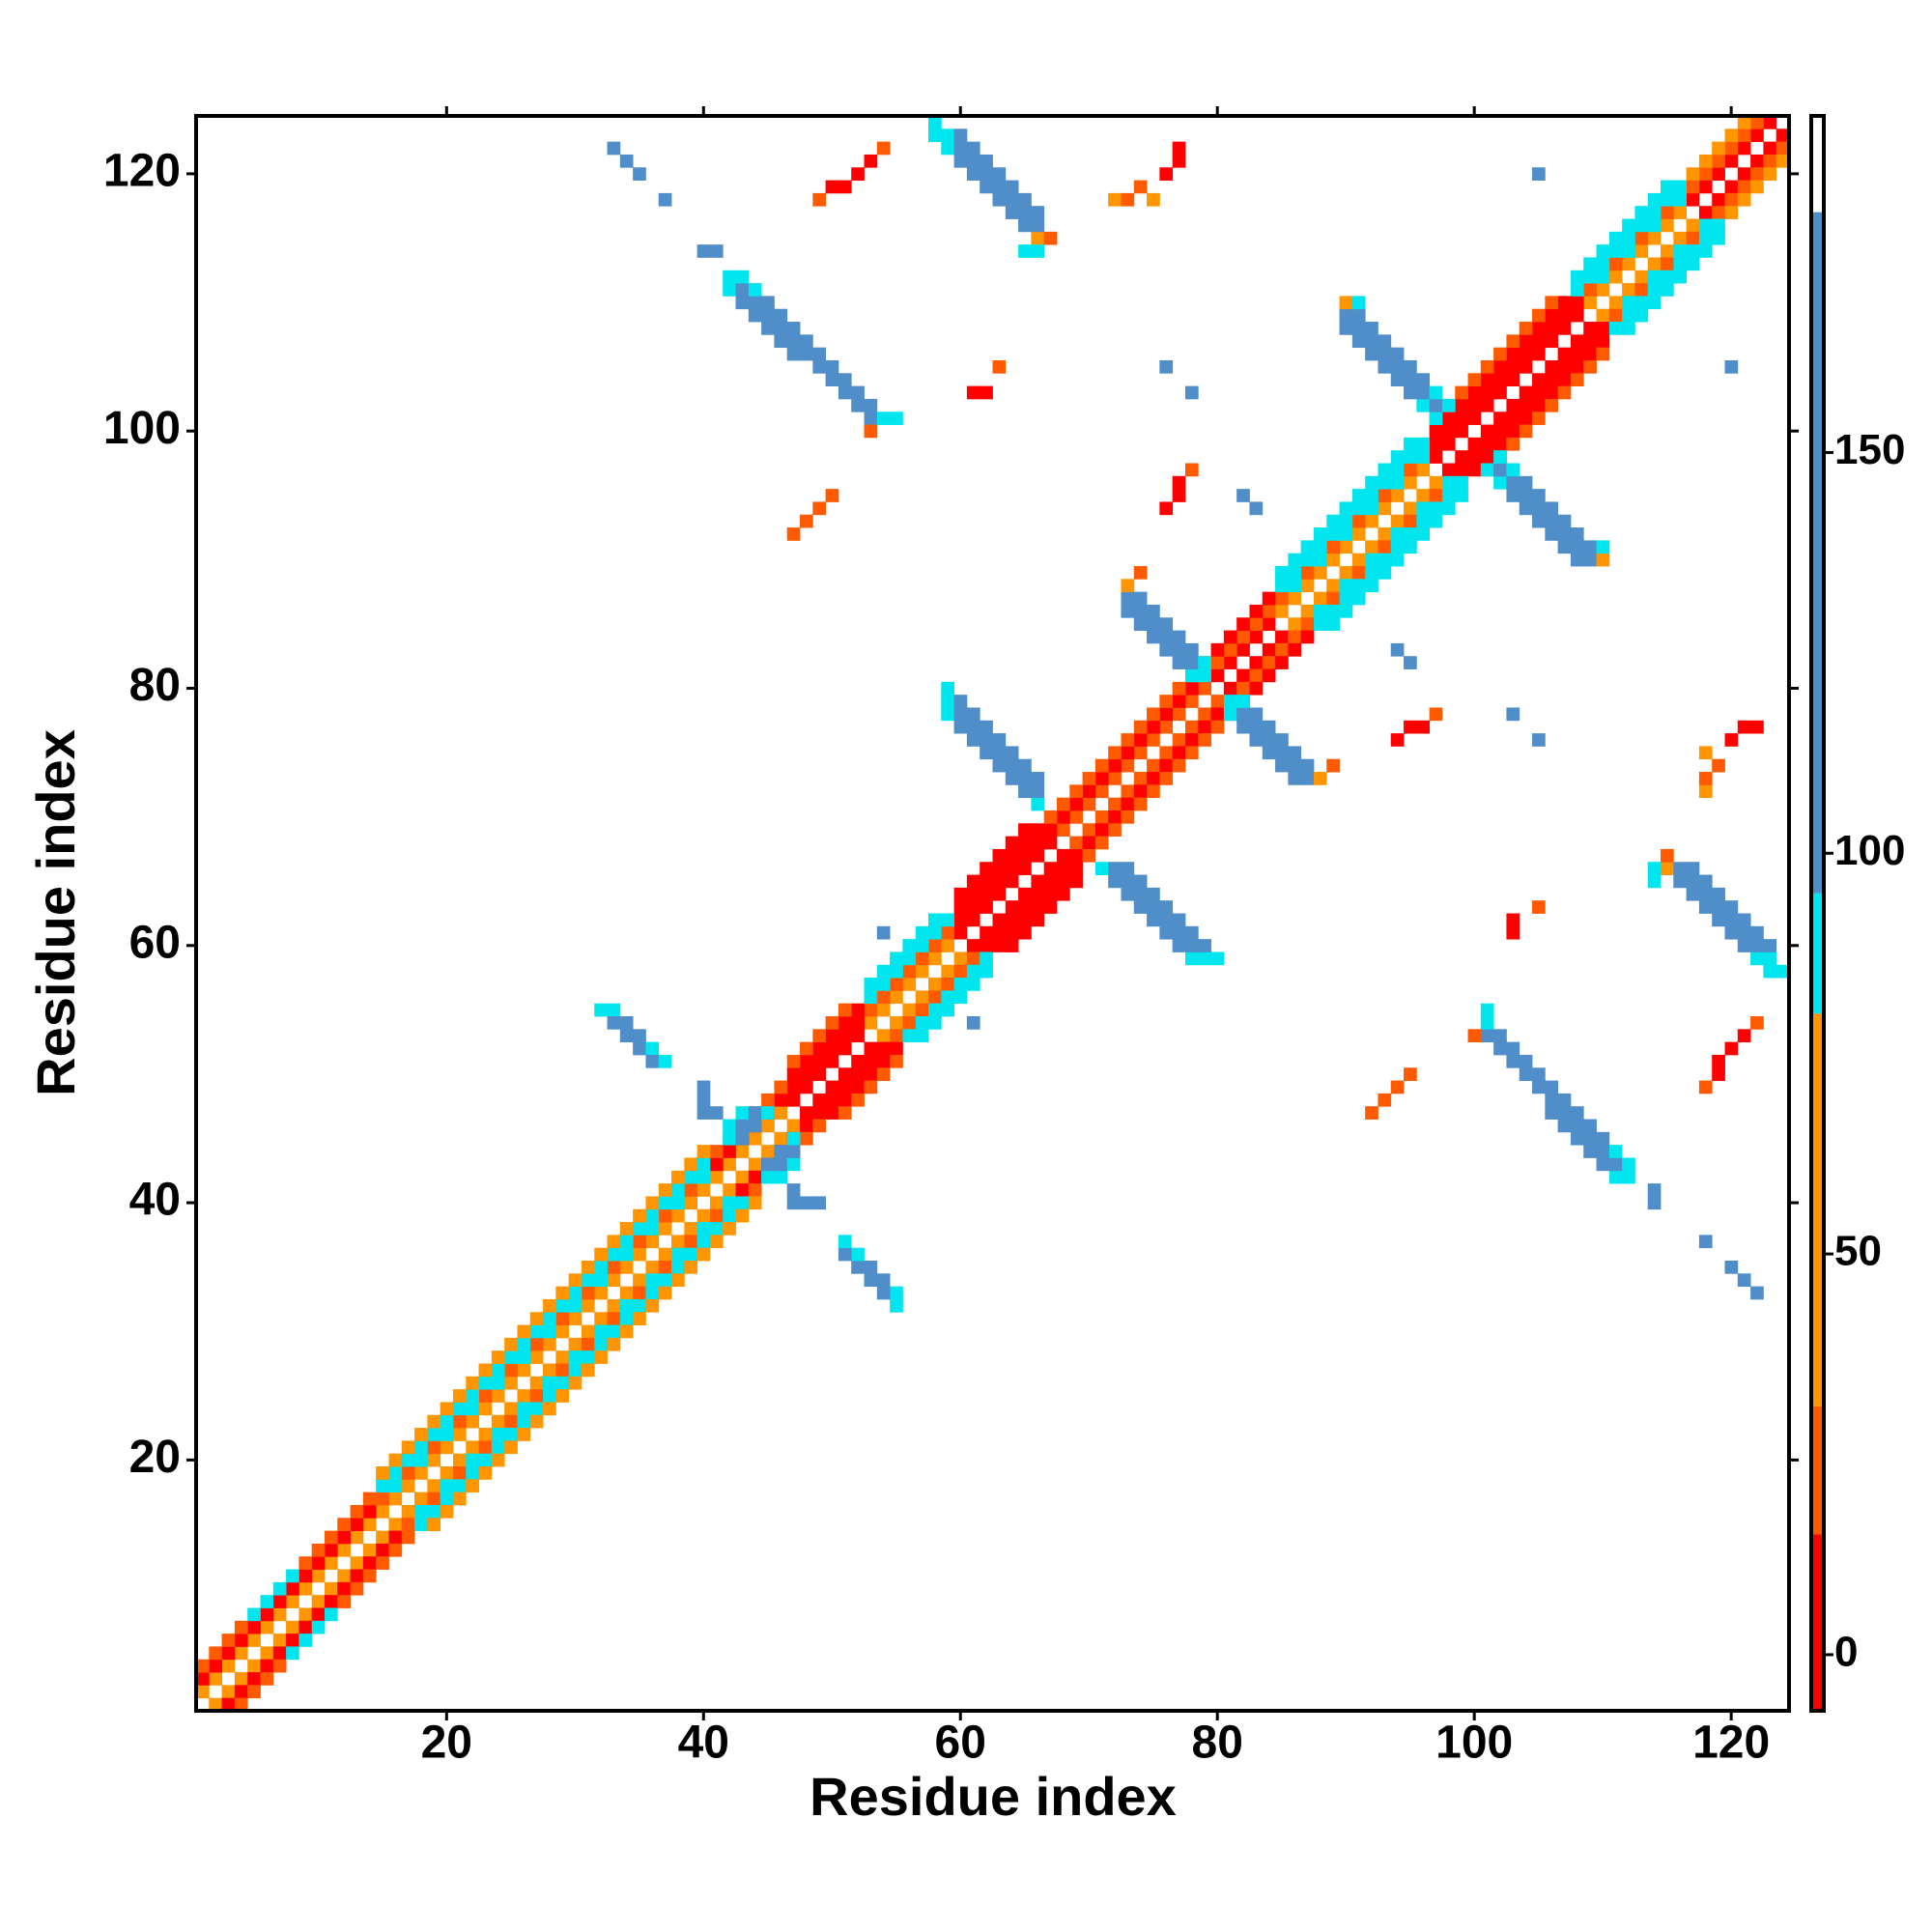 The height and width of the screenshot is (1932, 1932). Describe the element at coordinates (1731, 1743) in the screenshot. I see `x-tick-label: 120` at that location.